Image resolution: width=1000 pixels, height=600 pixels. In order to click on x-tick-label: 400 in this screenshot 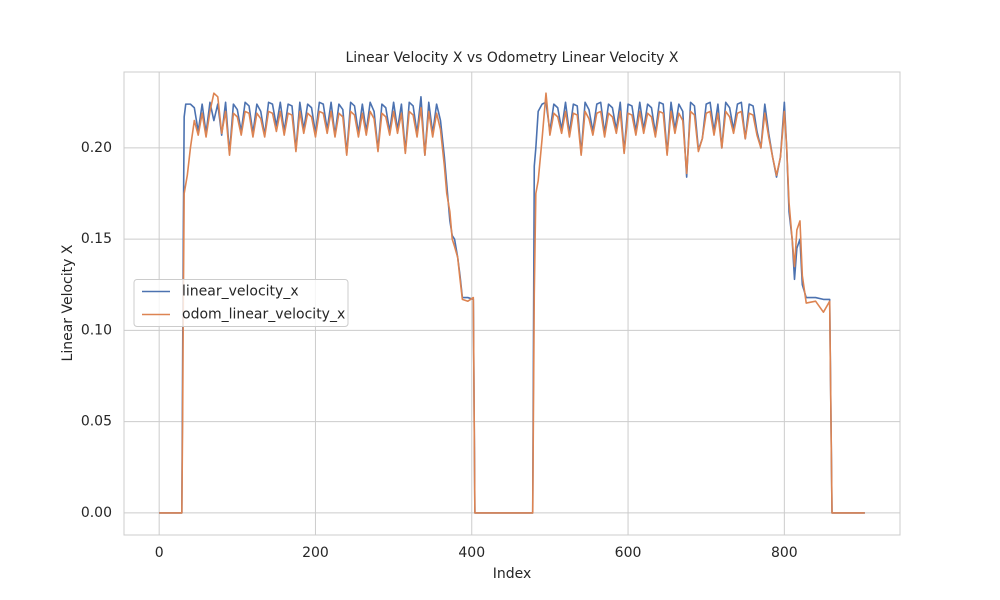, I will do `click(471, 553)`.